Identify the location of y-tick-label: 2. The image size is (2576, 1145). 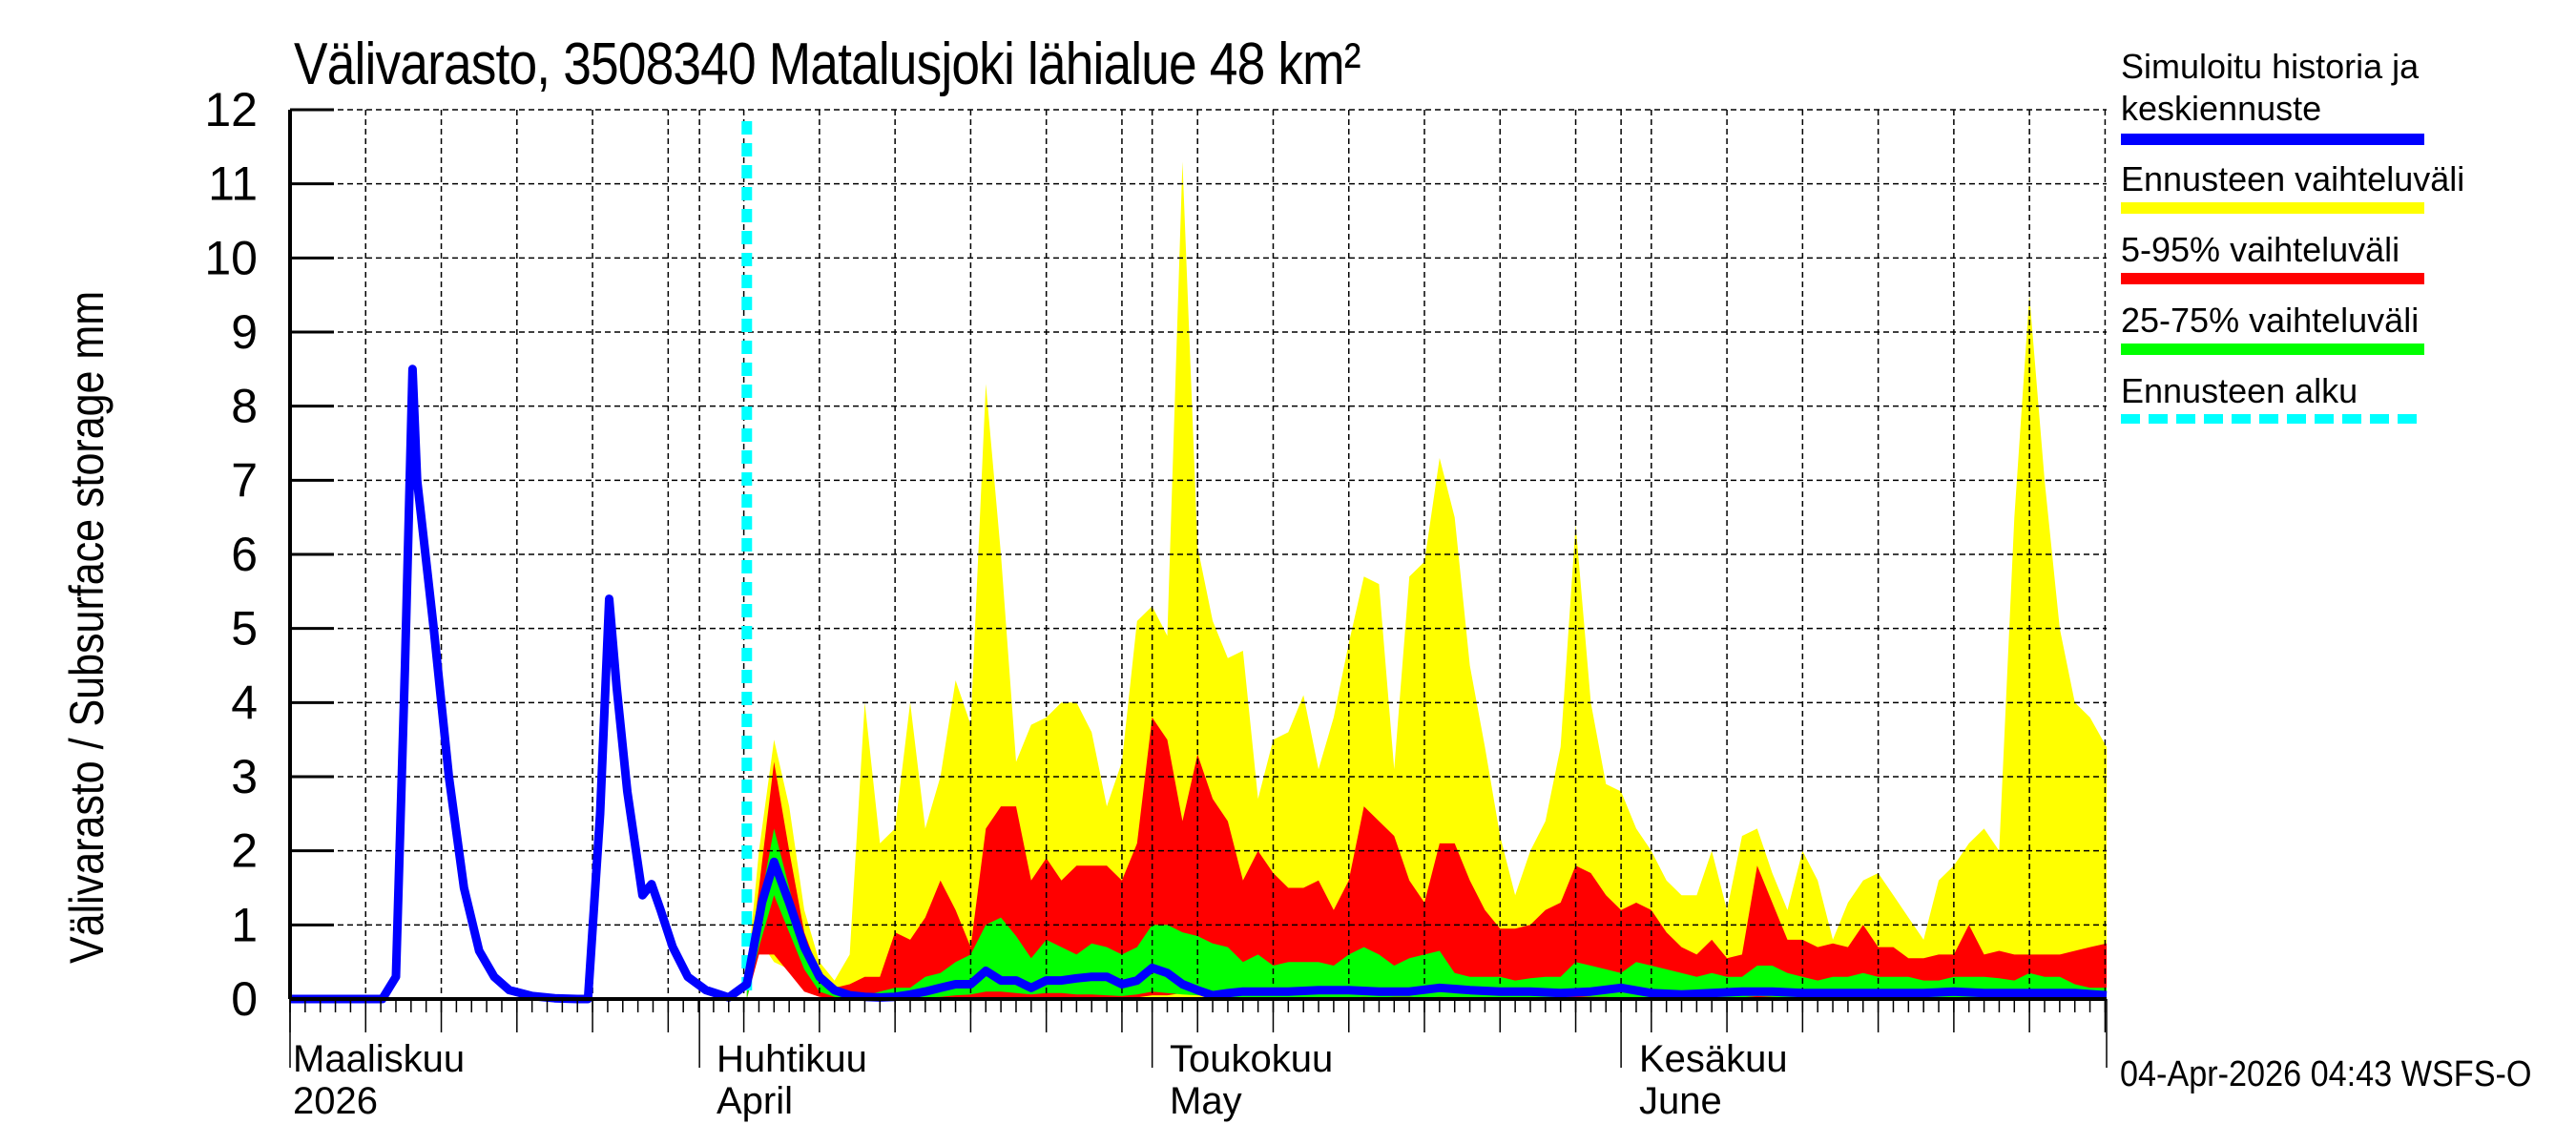
(244, 851).